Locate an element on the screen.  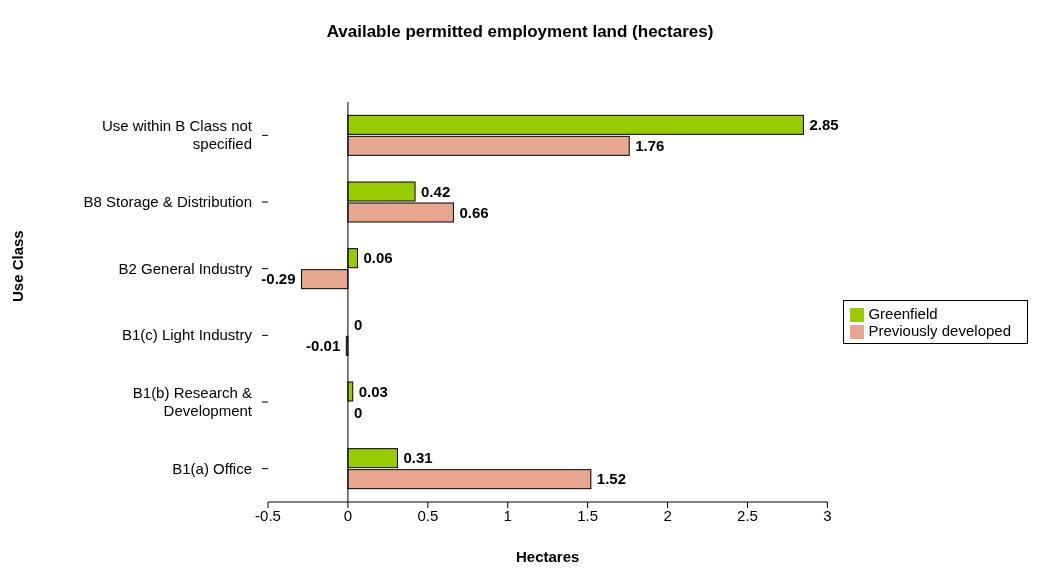
x-axis-title: Hectares is located at coordinates (548, 556).